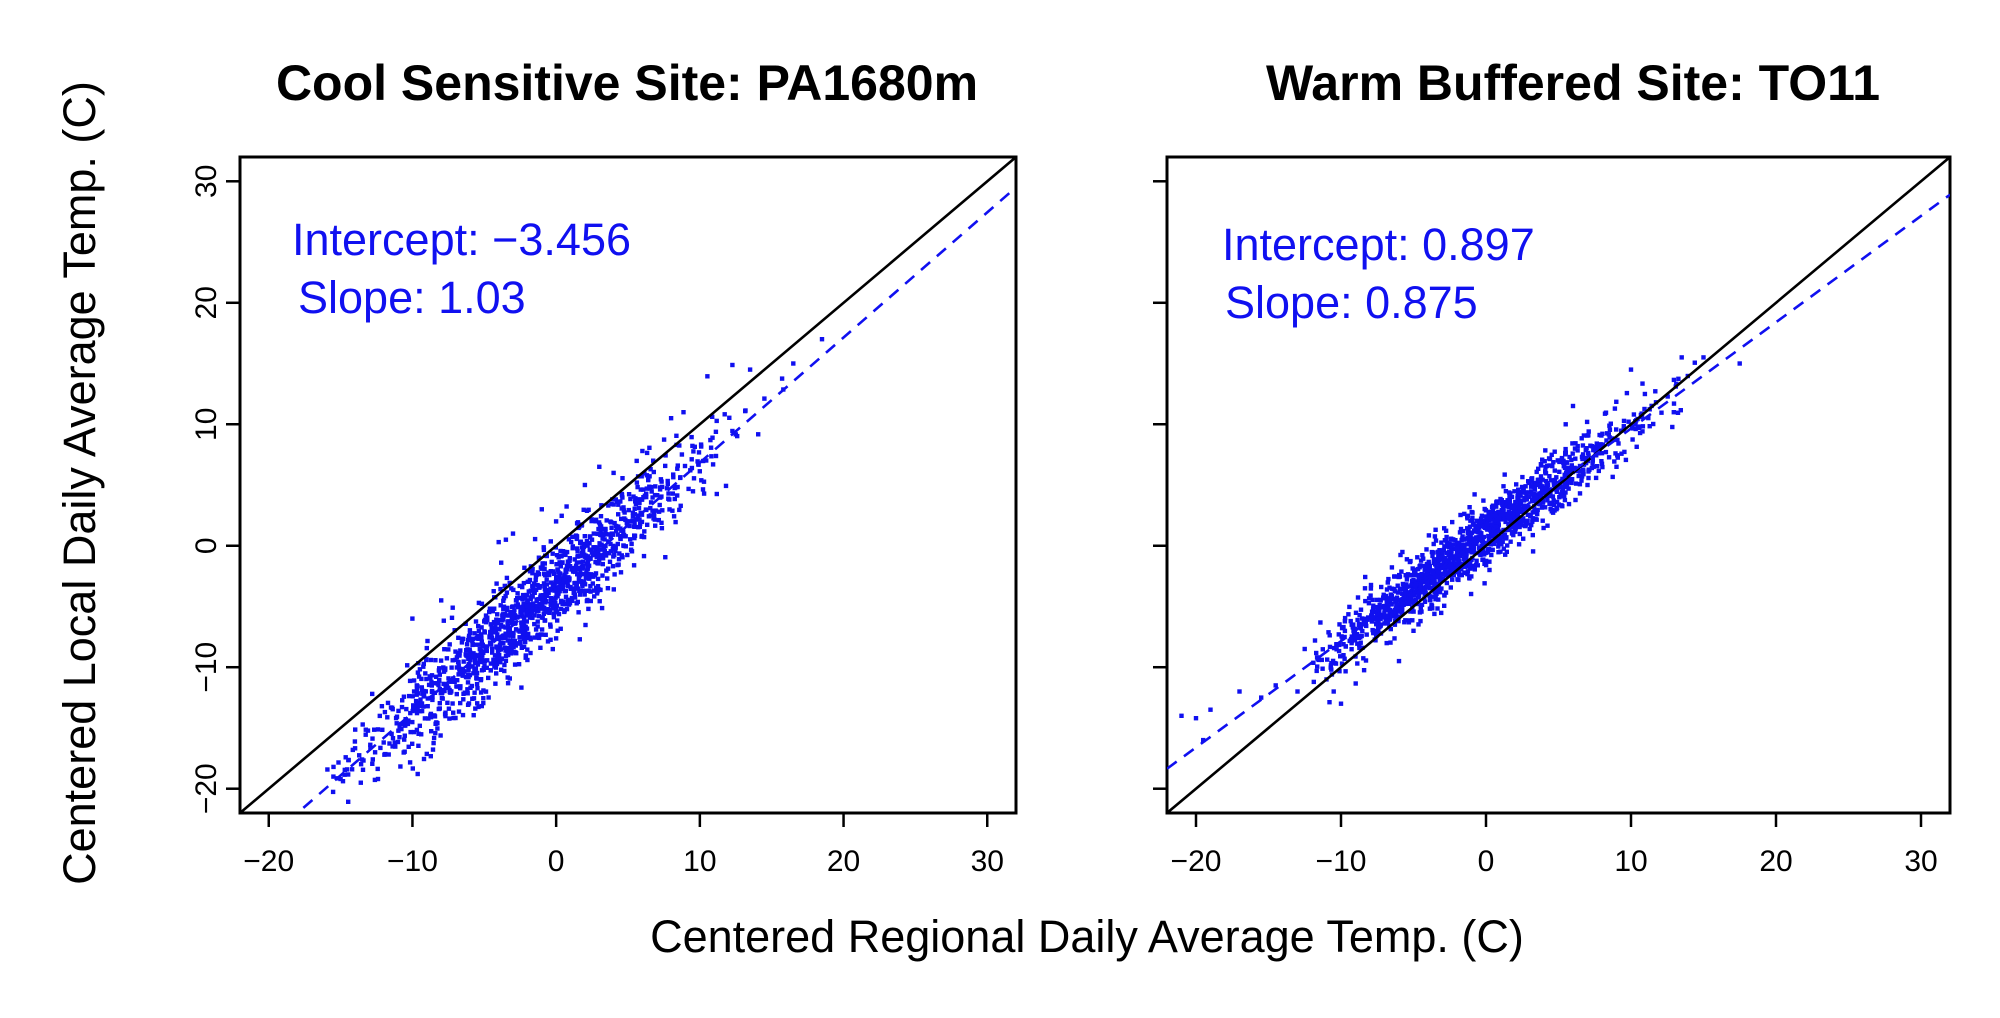 The image size is (2000, 1018). What do you see at coordinates (1775, 861) in the screenshot?
I see `x-tick-label: 20` at bounding box center [1775, 861].